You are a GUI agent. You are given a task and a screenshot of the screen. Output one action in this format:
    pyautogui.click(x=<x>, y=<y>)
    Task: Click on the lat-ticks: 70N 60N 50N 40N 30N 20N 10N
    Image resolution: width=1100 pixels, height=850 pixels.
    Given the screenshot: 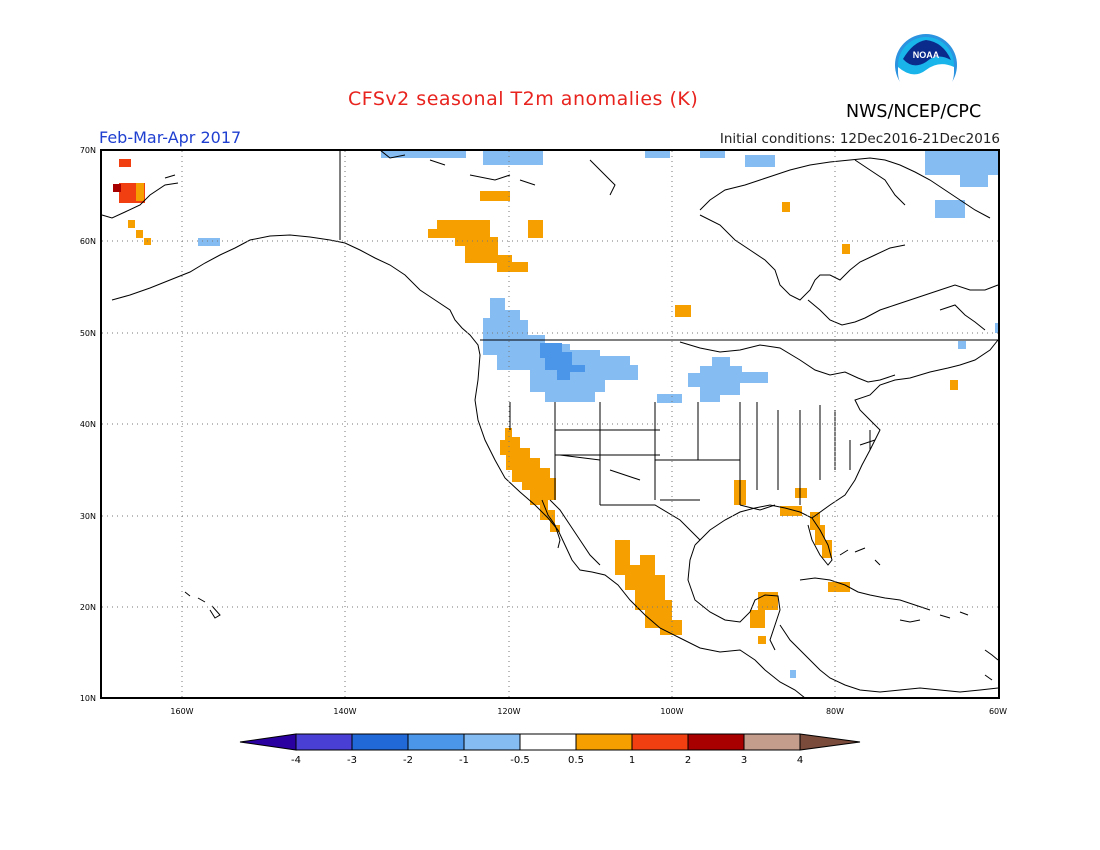 What is the action you would take?
    pyautogui.click(x=88, y=424)
    